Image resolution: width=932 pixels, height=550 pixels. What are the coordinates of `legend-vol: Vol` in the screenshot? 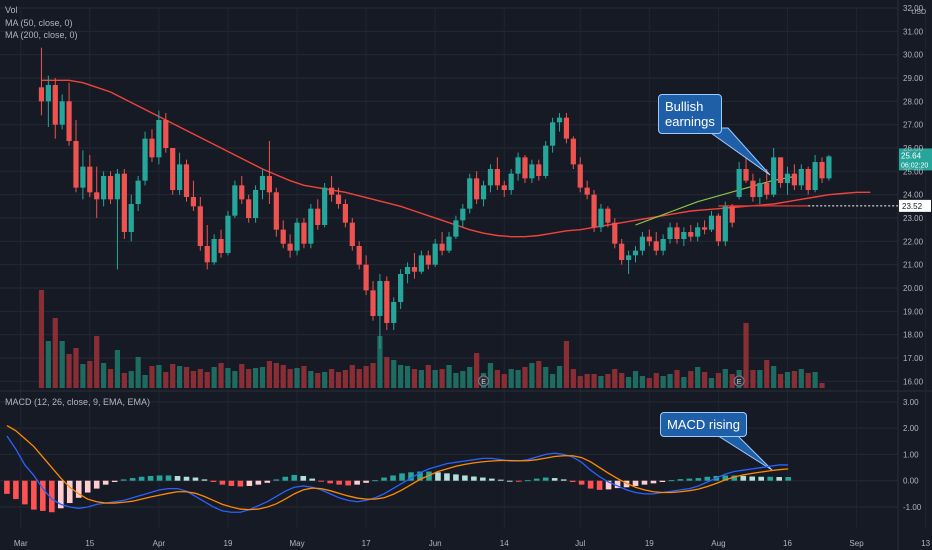 It's located at (11, 10).